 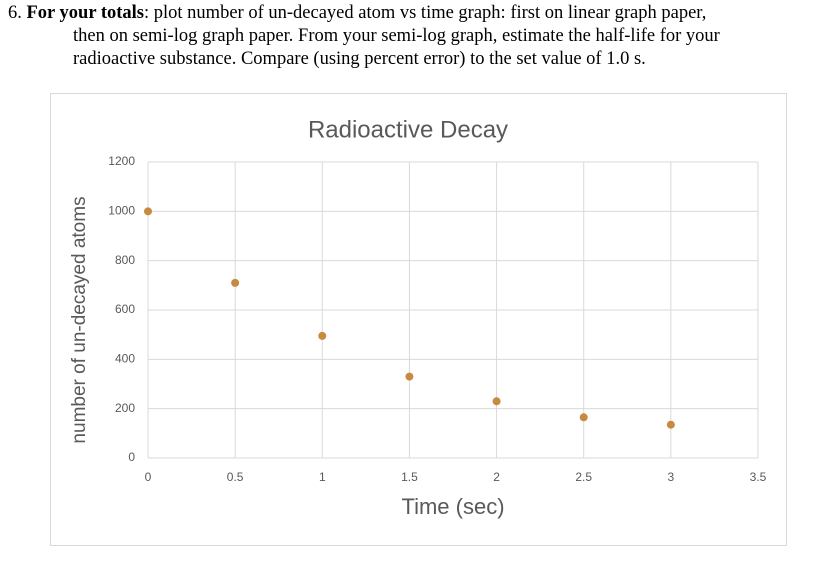 What do you see at coordinates (125, 408) in the screenshot?
I see `y-tick-label: 200` at bounding box center [125, 408].